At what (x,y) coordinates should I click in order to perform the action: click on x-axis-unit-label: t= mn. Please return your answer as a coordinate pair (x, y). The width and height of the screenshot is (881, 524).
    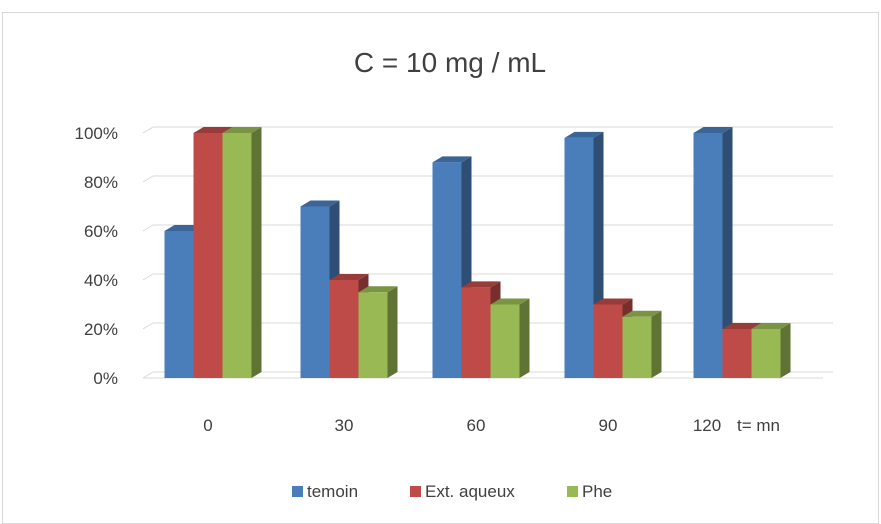
    Looking at the image, I should click on (758, 425).